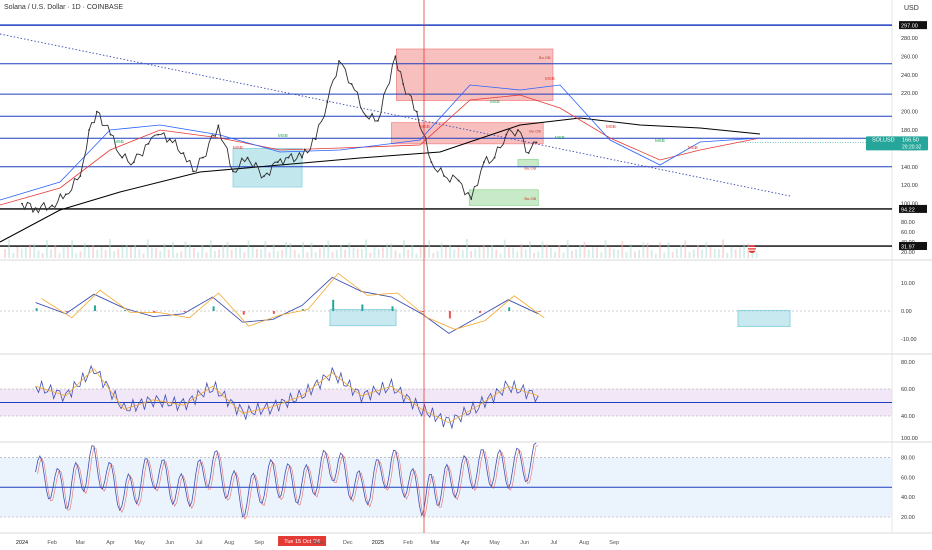  Describe the element at coordinates (909, 94) in the screenshot. I see `price-tick-label: 220.00` at that location.